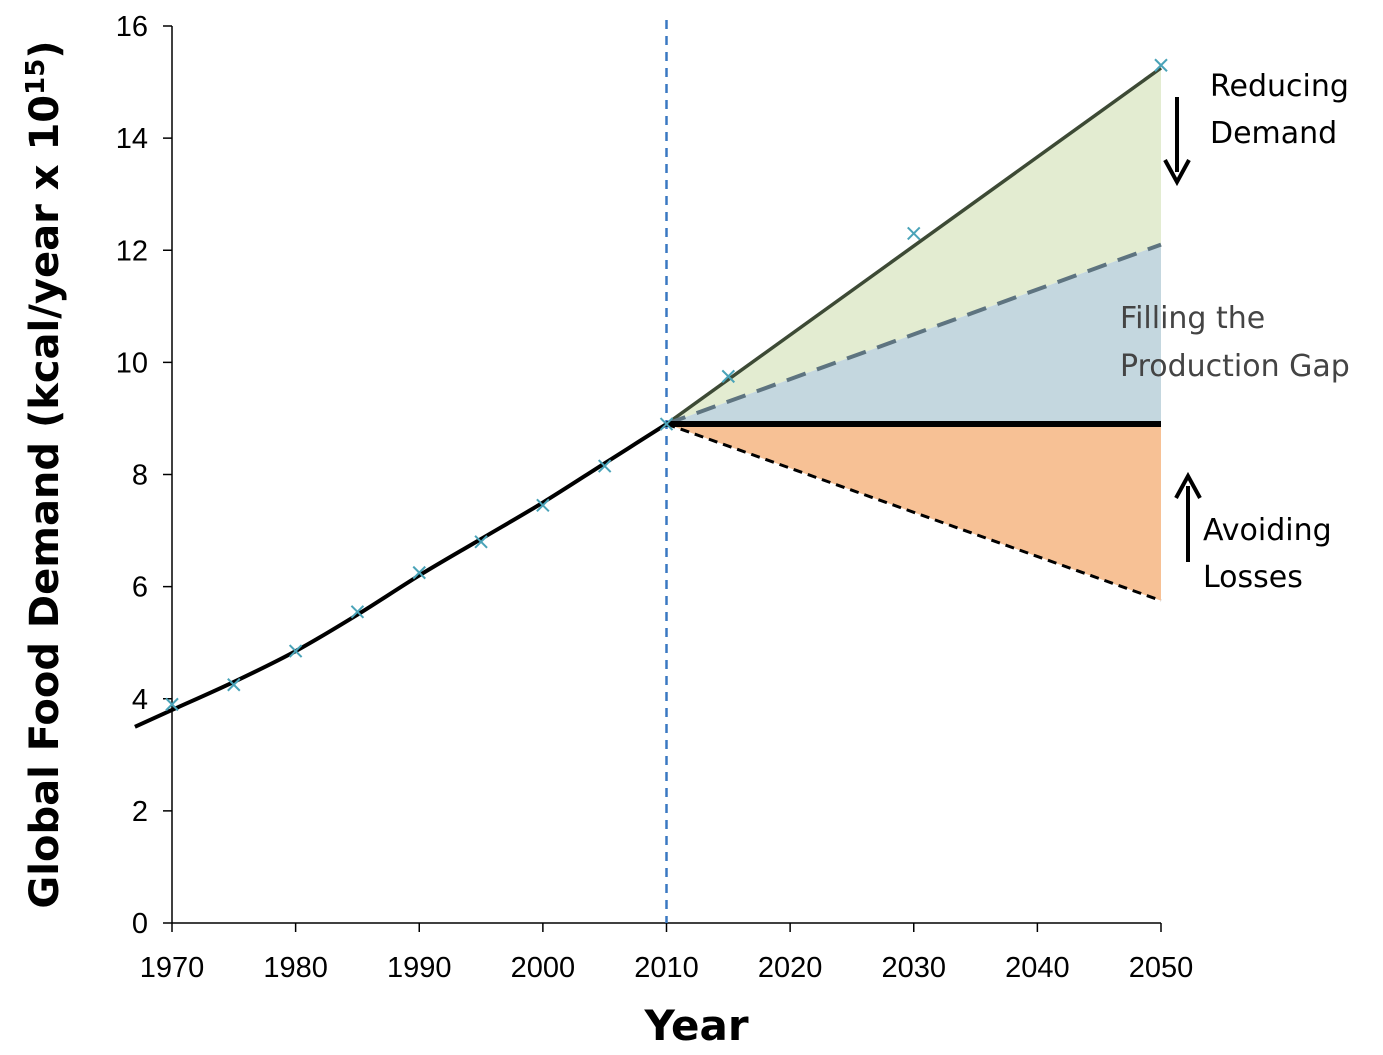 The height and width of the screenshot is (1055, 1383). I want to click on production-gap-label-line1: Filling the, so click(1192, 318).